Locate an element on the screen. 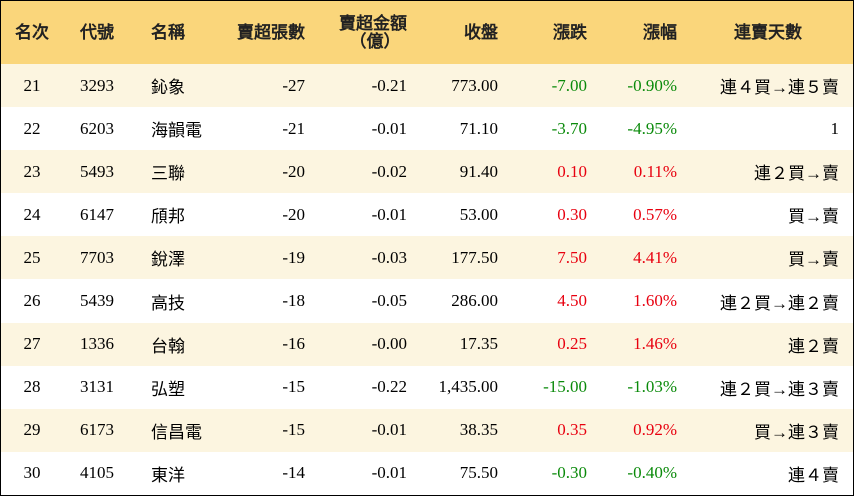 This screenshot has height=496, width=854. change-pct-cell: 4.41% is located at coordinates (655, 257).